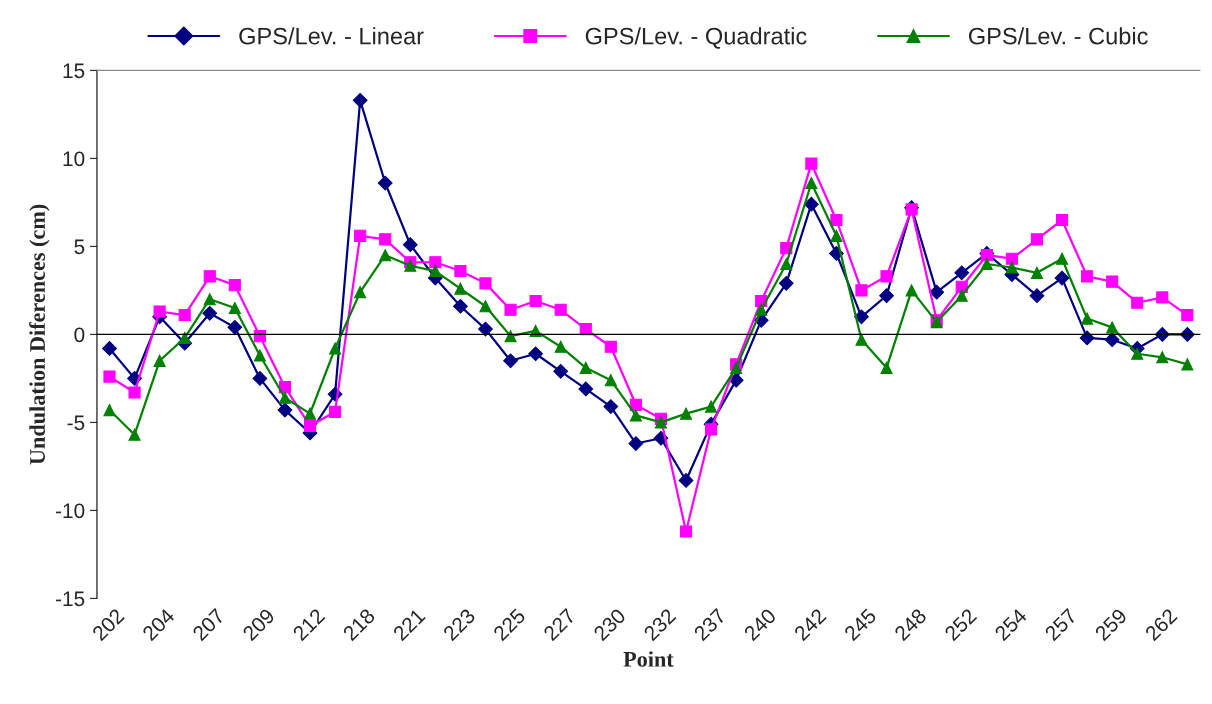  I want to click on x-tick-label: 237, so click(710, 624).